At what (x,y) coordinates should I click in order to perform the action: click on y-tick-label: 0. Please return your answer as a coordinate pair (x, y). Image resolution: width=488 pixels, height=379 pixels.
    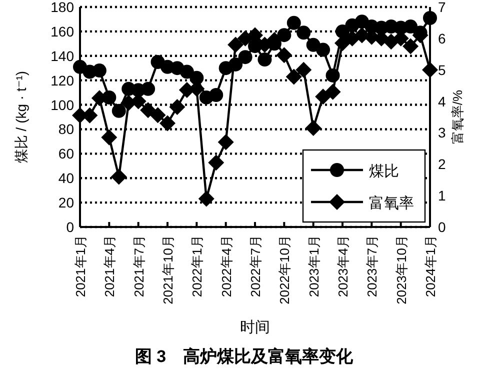
    Looking at the image, I should click on (70, 227).